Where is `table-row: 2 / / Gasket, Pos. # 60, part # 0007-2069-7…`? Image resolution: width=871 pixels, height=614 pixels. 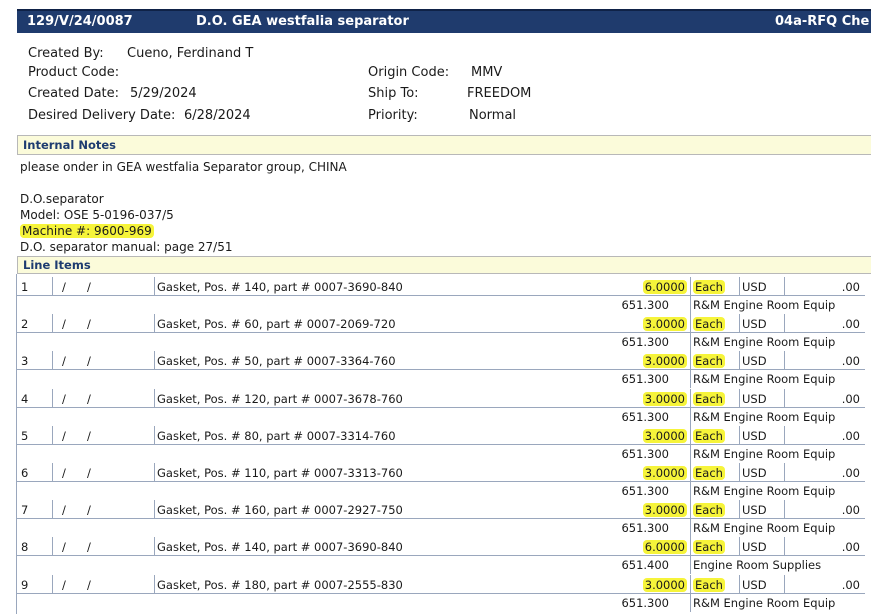
table-row: 2 / / Gasket, Pos. # 60, part # 0007-2069-7… is located at coordinates (435, 323).